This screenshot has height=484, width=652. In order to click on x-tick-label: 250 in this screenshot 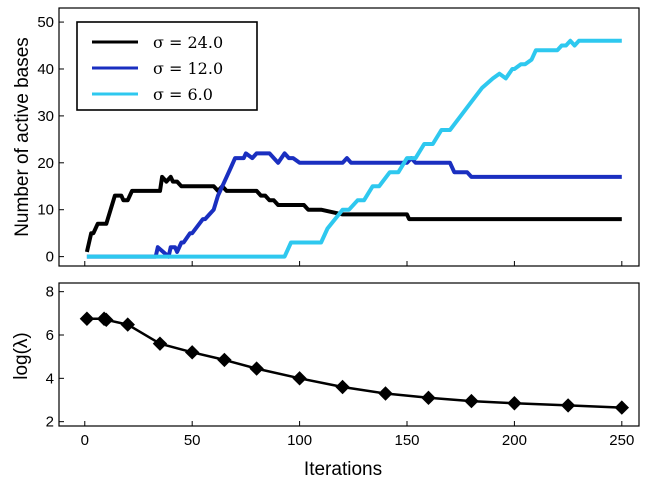, I will do `click(621, 440)`.